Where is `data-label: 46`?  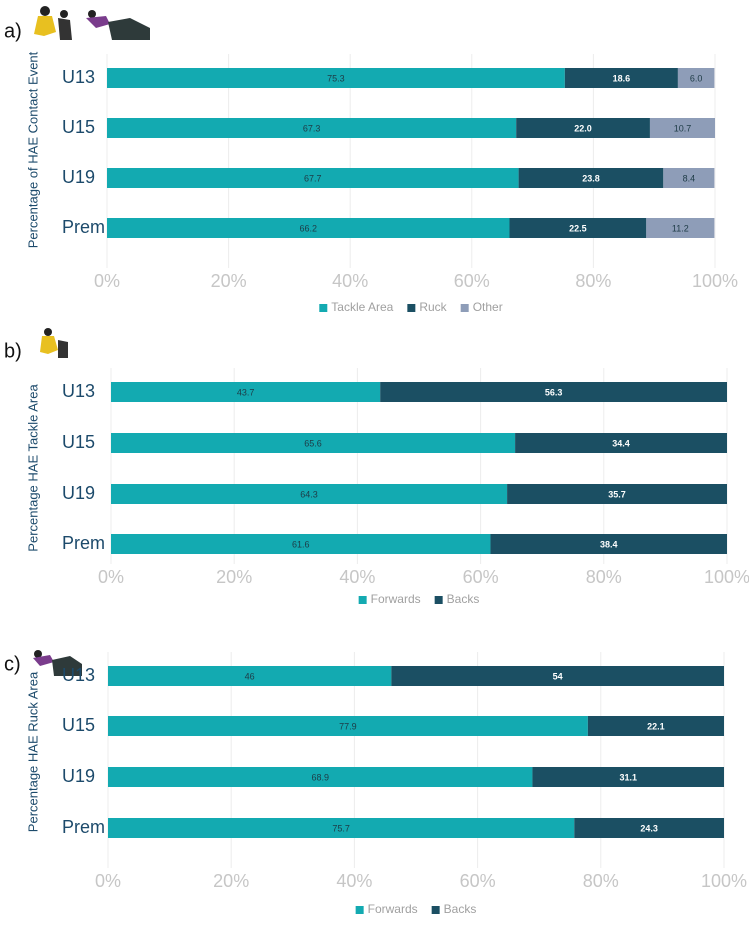 data-label: 46 is located at coordinates (250, 676).